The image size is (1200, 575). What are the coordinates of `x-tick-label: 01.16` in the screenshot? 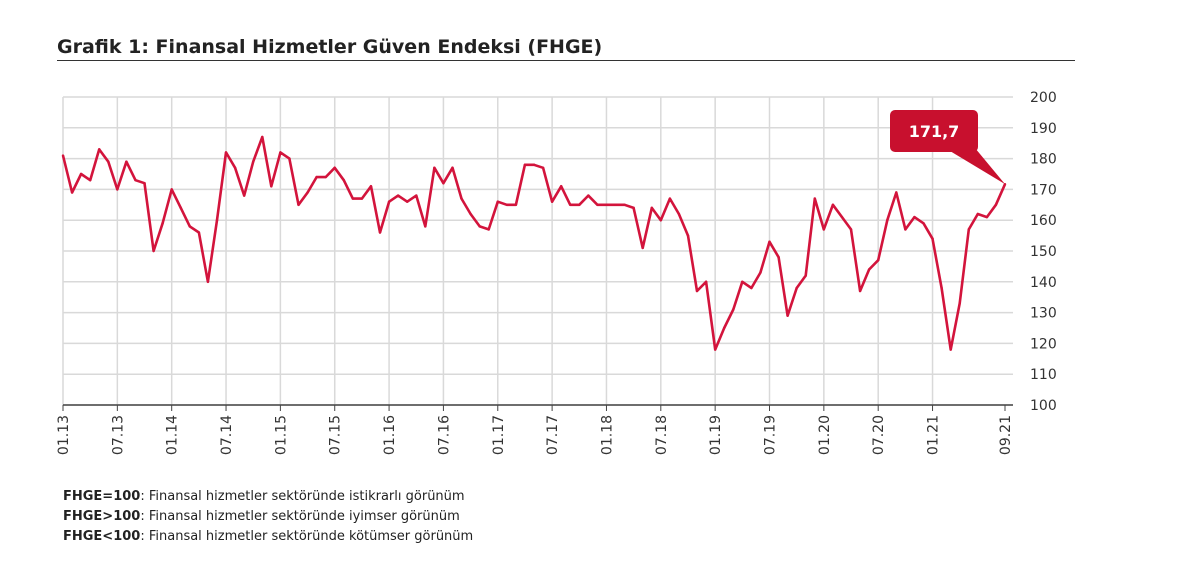 It's located at (390, 435).